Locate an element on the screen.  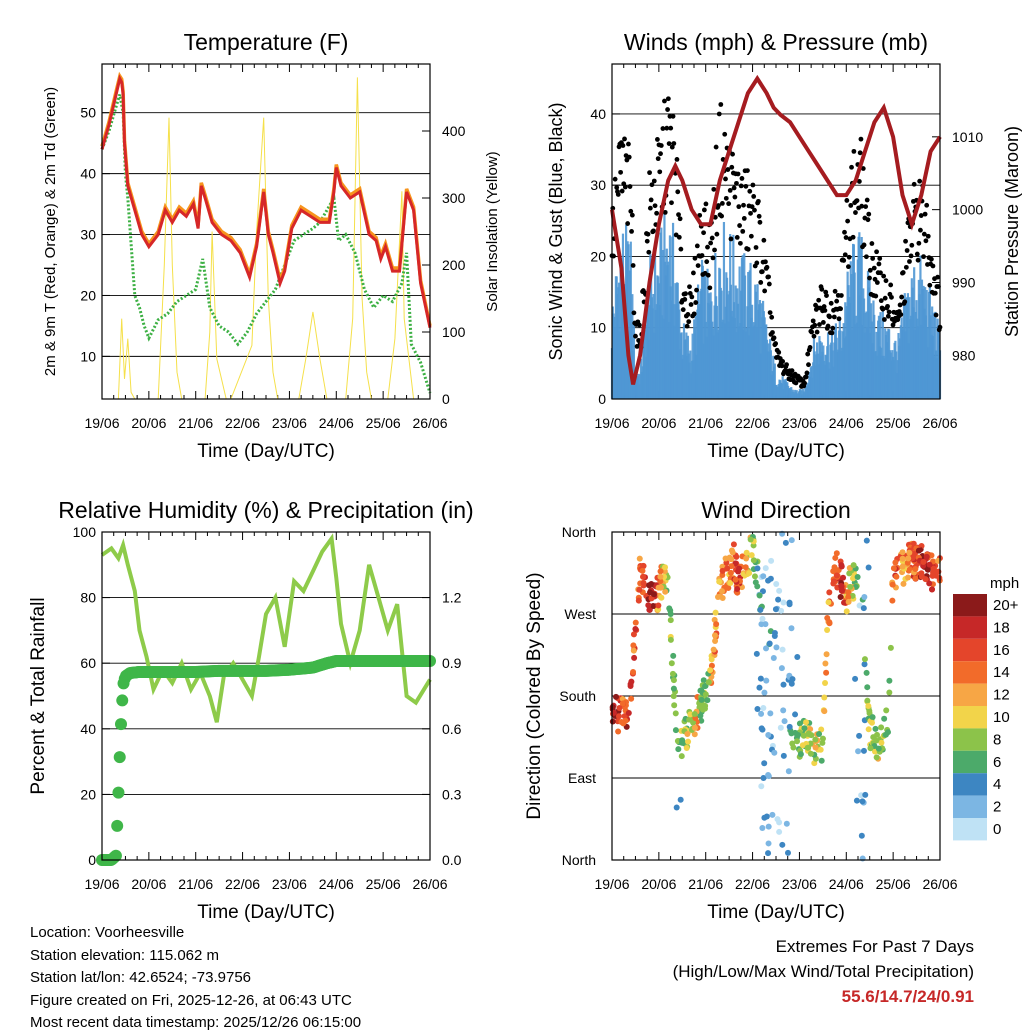
colorbar-label: 4 is located at coordinates (997, 784).